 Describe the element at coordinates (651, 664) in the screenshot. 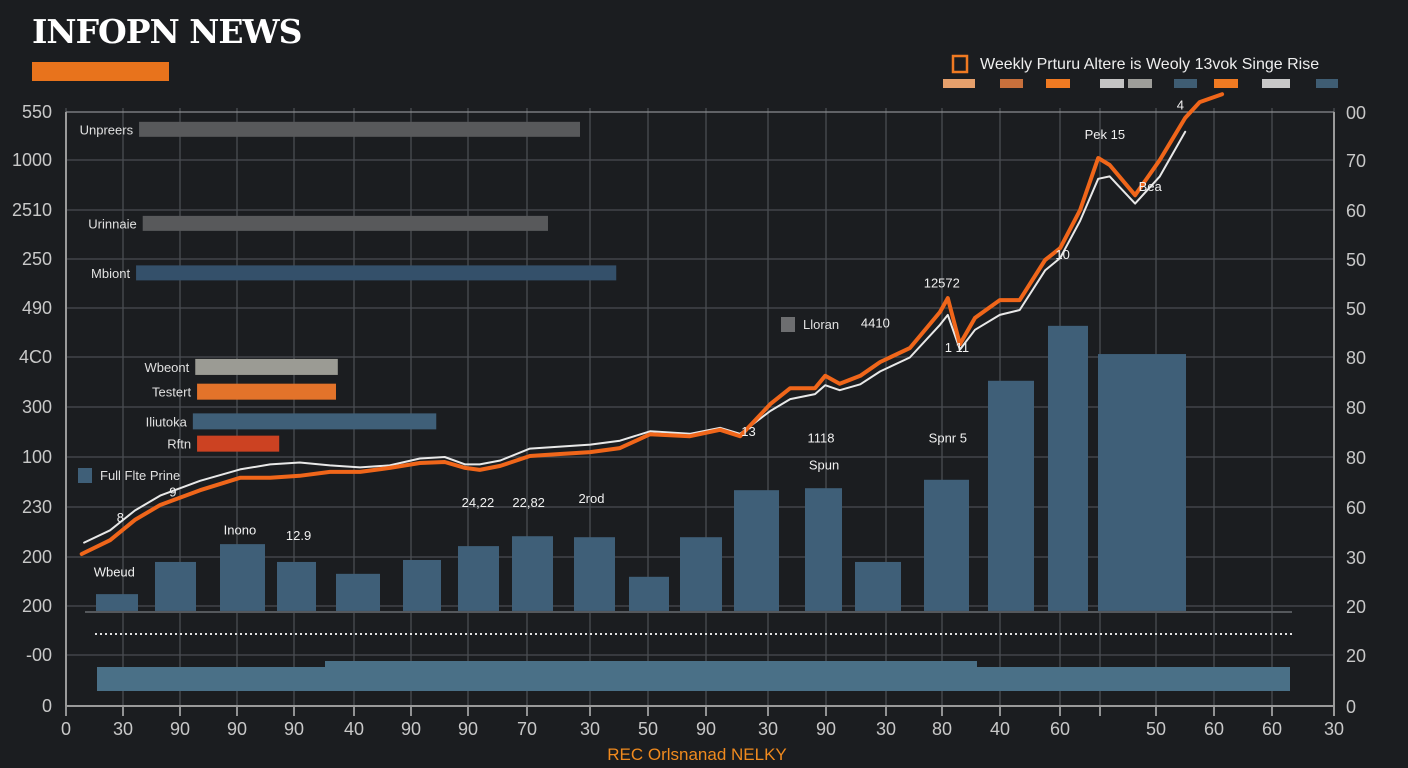

I see `bottom-band-step` at that location.